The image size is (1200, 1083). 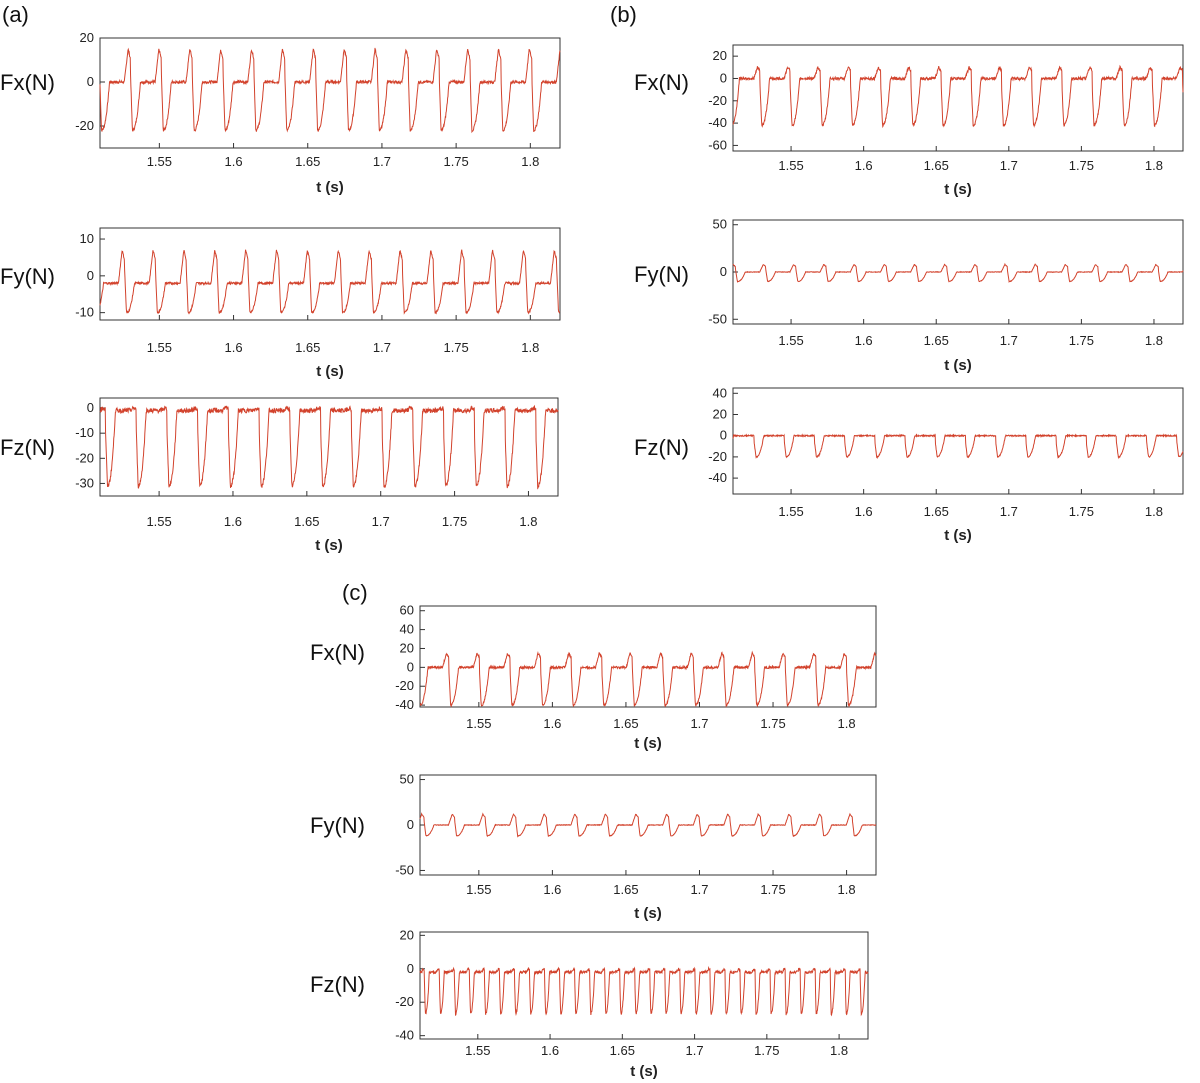 I want to click on panel-label-c: (c), so click(x=355, y=592).